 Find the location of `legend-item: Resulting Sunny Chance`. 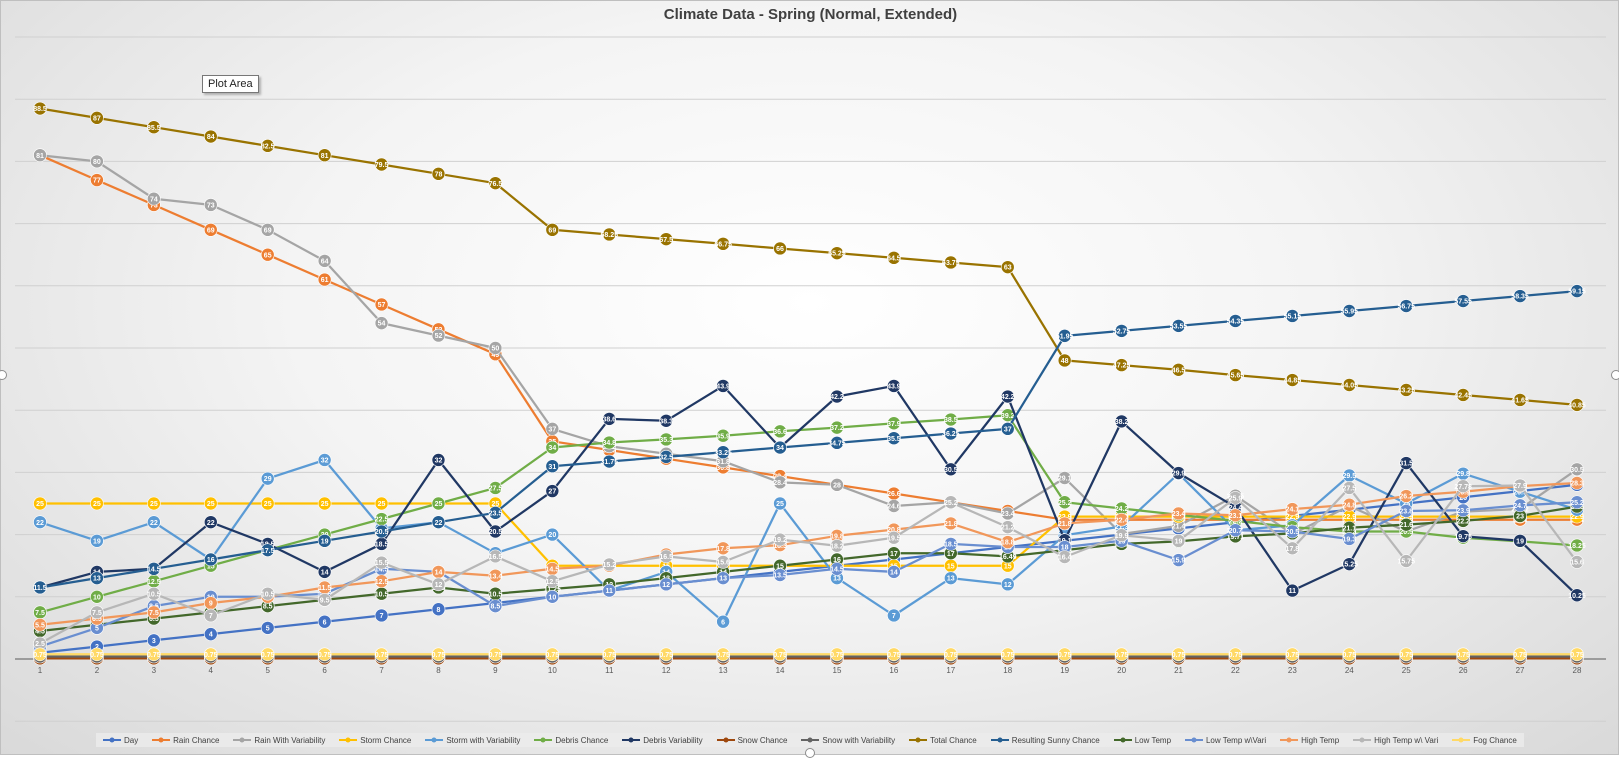

legend-item: Resulting Sunny Chance is located at coordinates (1045, 740).